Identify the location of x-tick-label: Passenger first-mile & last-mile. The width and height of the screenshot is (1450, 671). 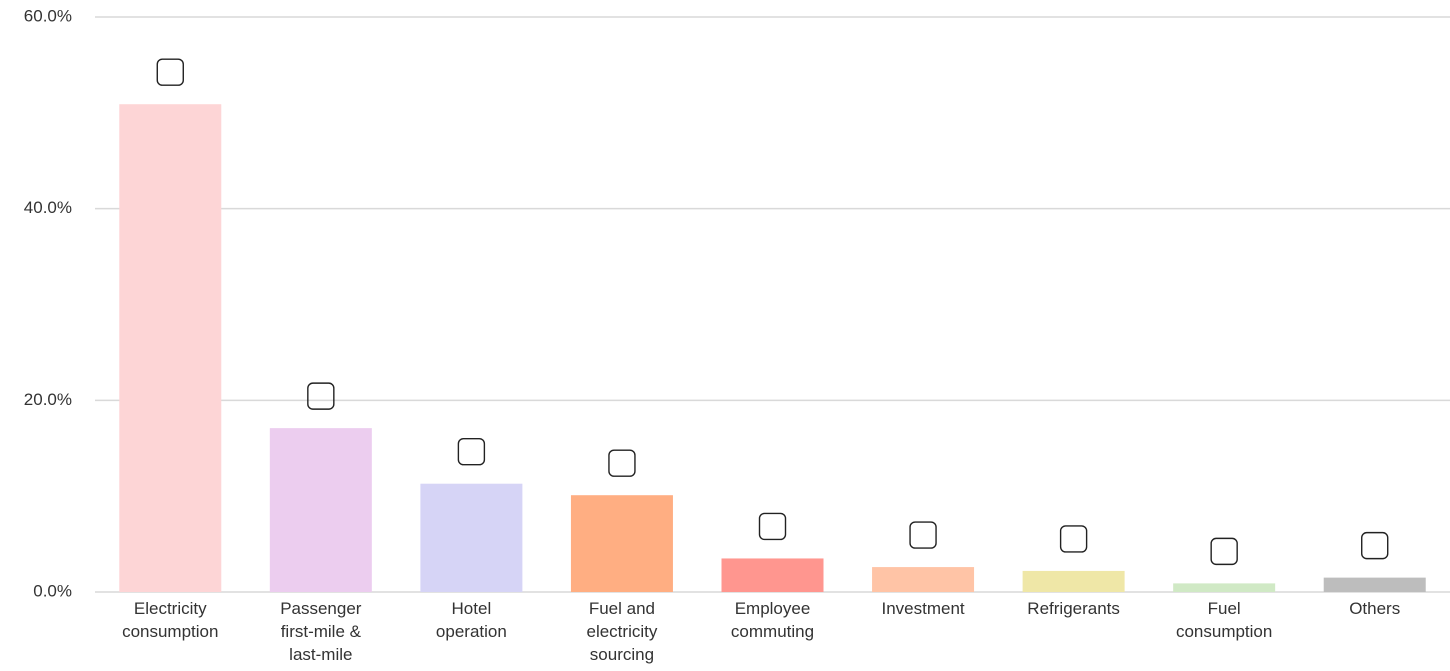
(321, 631).